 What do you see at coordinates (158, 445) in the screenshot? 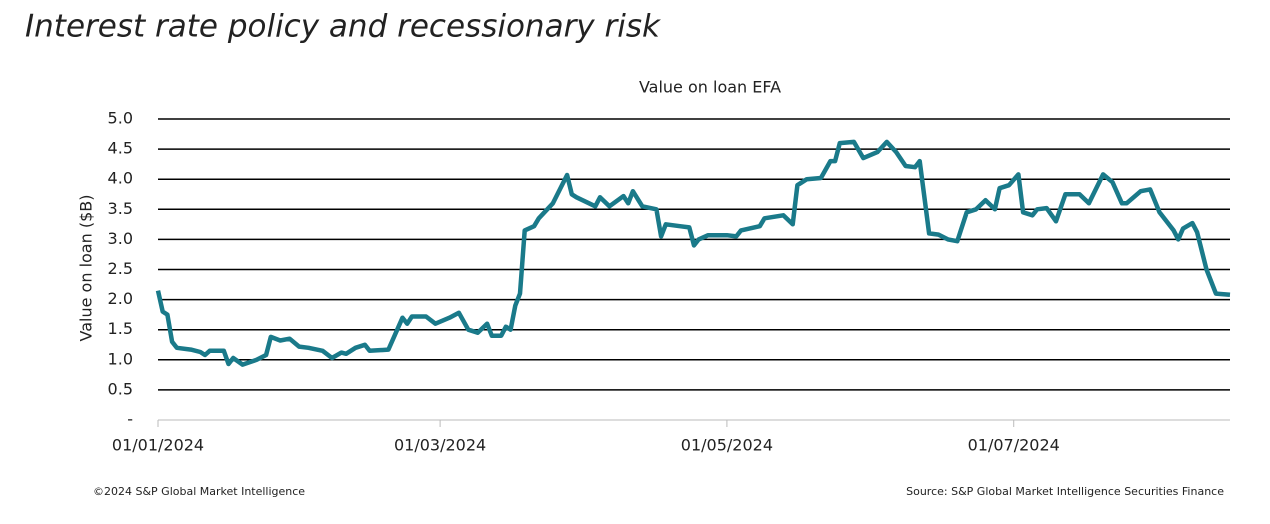
I see `x-tick-label: 01/01/2024` at bounding box center [158, 445].